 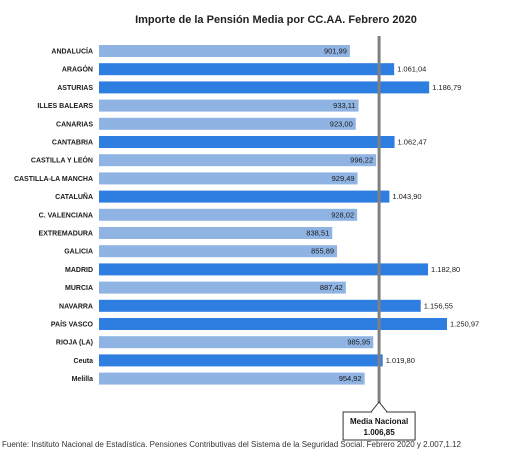 What do you see at coordinates (350, 378) in the screenshot?
I see `value-label: 954,92` at bounding box center [350, 378].